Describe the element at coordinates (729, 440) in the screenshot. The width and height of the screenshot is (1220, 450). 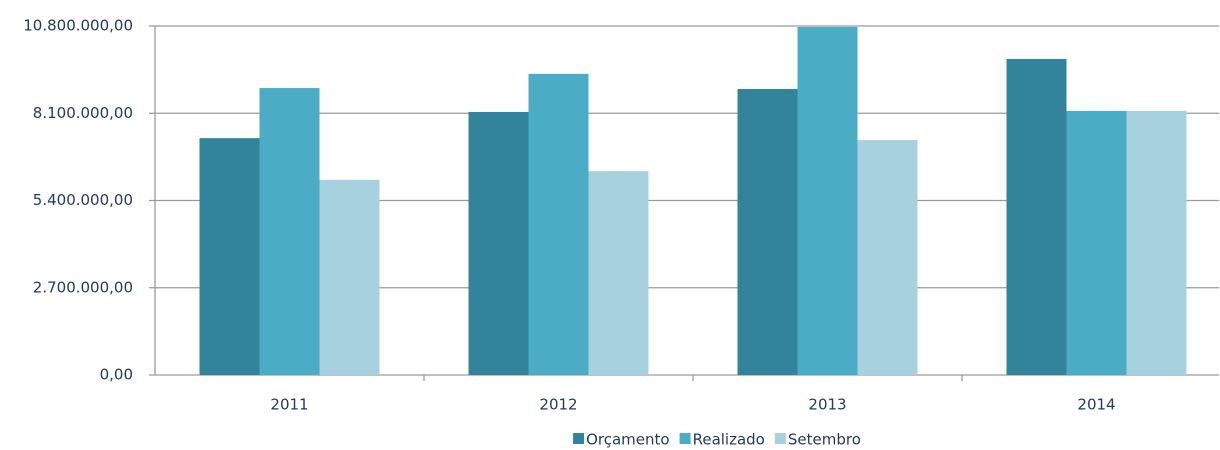
I see `legend-label: Realizado` at that location.